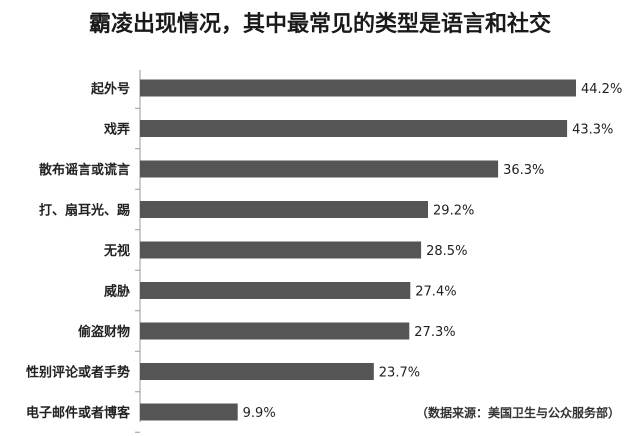 This screenshot has height=436, width=640. Describe the element at coordinates (592, 130) in the screenshot. I see `value-label: 43.3%` at that location.